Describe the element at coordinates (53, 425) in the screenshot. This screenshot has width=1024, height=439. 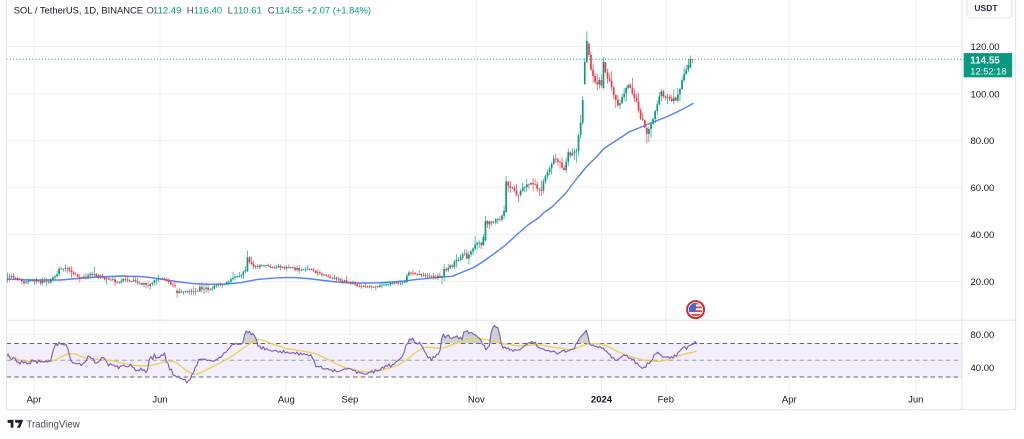
I see `svg-text: TradingView` at that location.